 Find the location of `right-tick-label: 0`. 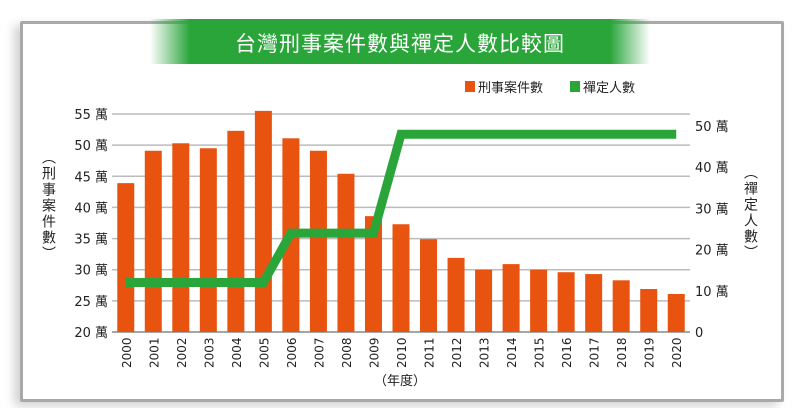

right-tick-label: 0 is located at coordinates (699, 333).